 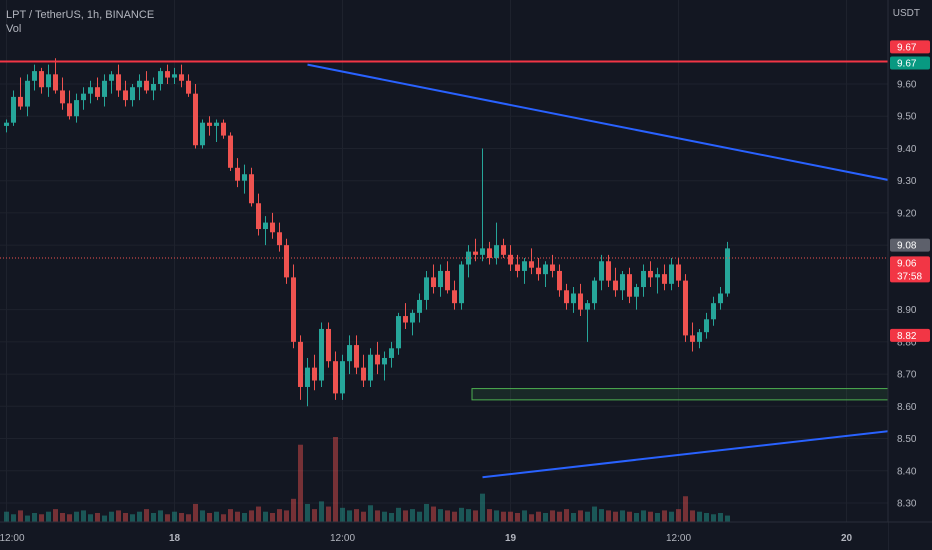 What do you see at coordinates (80, 22) in the screenshot?
I see `chart-legend: LPT / TetherUS, 1h, BINANCE Vol` at bounding box center [80, 22].